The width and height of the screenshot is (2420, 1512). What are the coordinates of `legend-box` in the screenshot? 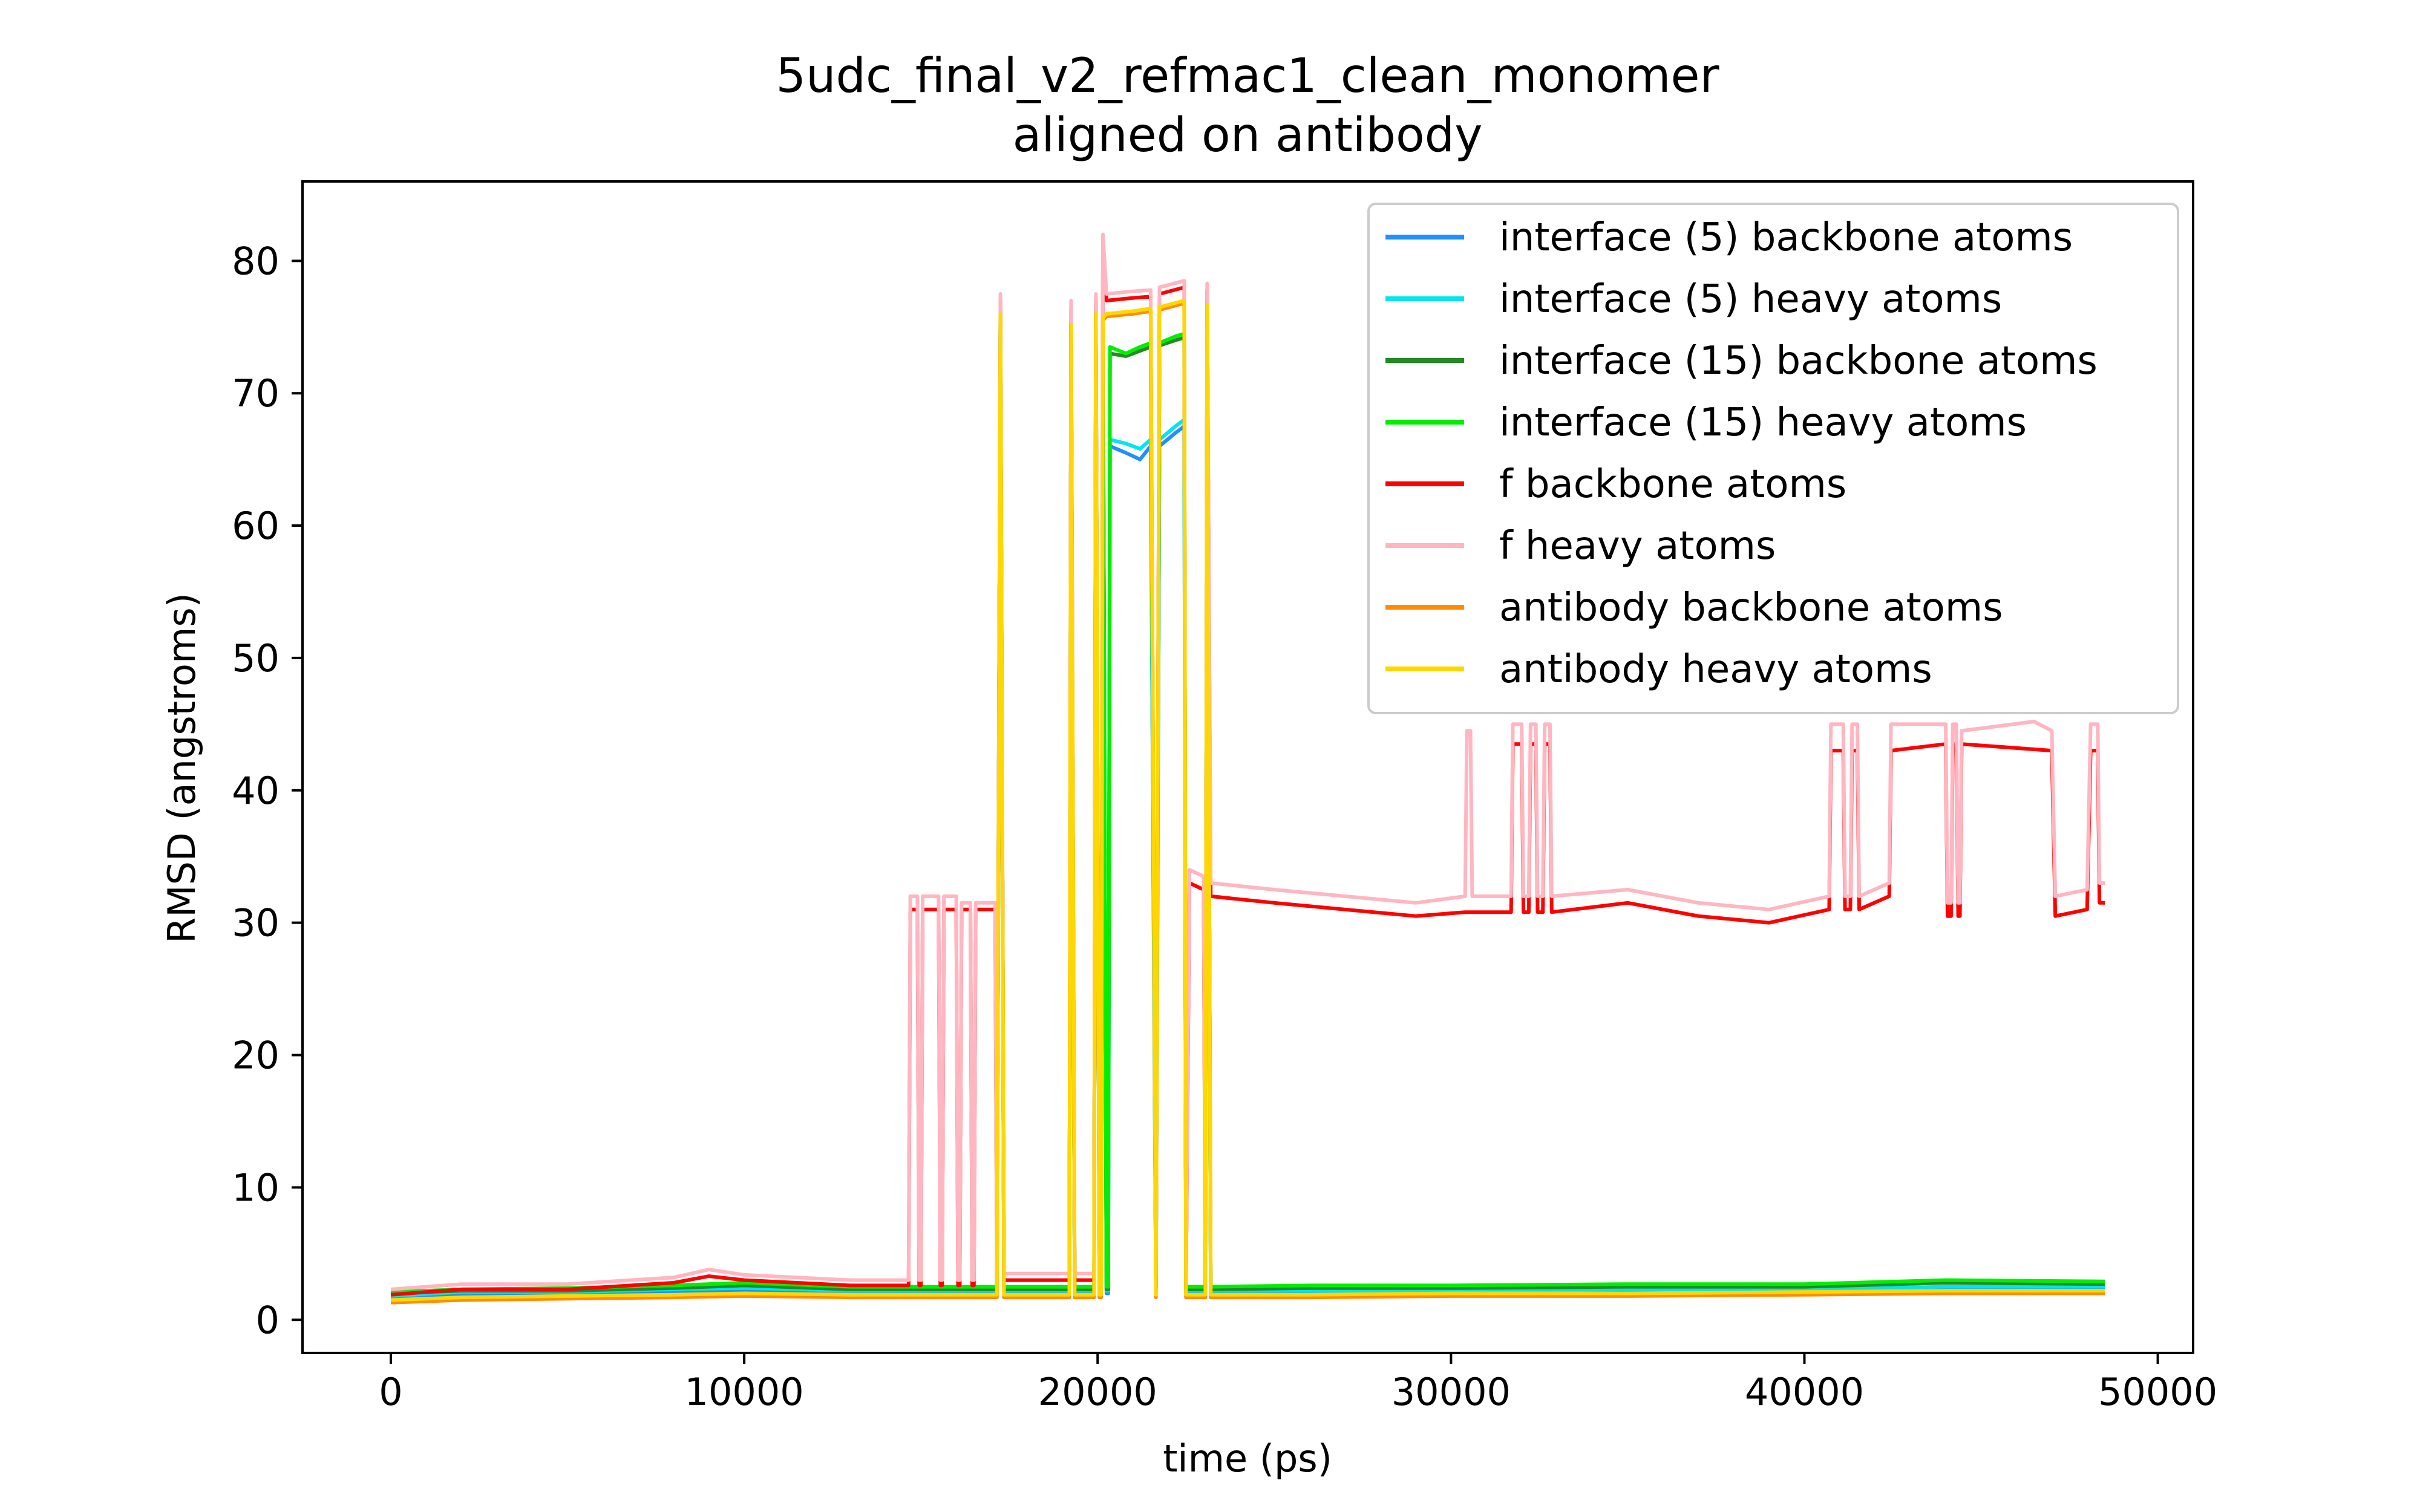 It's located at (1773, 458).